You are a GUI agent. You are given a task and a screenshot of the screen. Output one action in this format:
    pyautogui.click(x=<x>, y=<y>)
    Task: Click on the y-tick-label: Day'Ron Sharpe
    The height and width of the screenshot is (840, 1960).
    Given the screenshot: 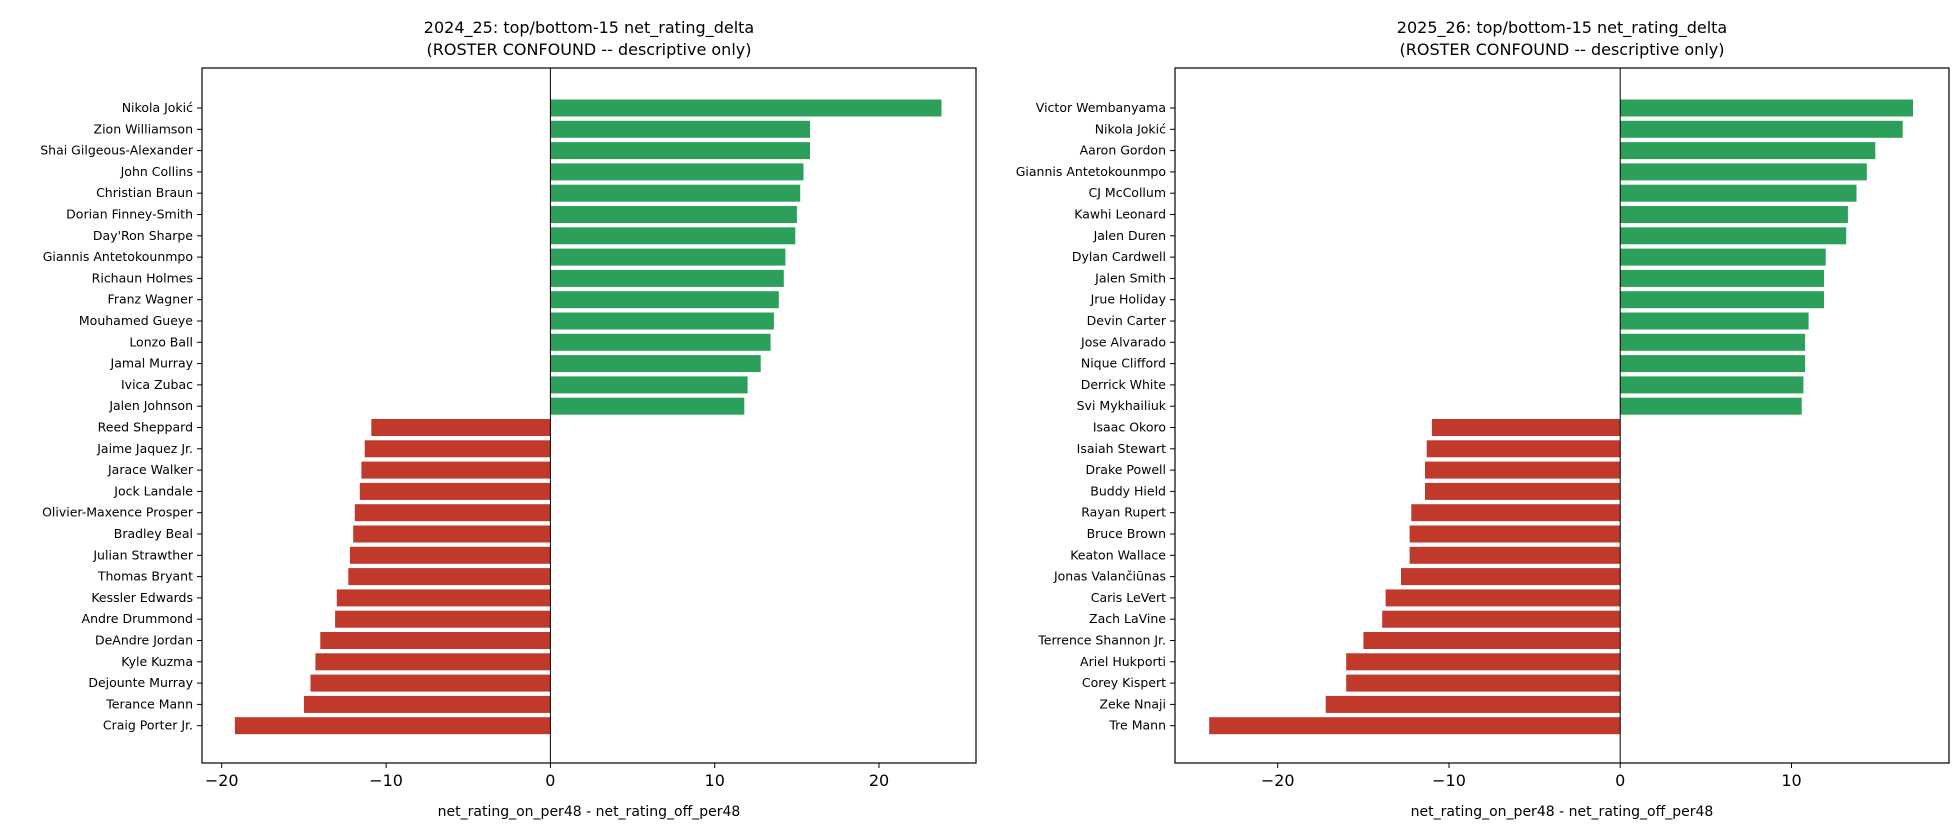 What is the action you would take?
    pyautogui.click(x=143, y=235)
    